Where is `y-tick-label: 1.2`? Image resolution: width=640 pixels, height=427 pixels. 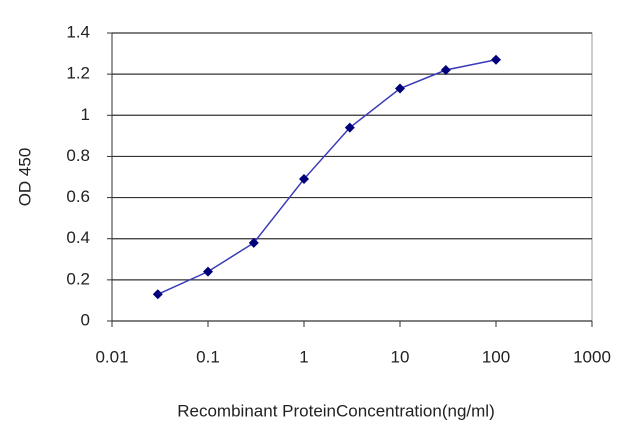 y-tick-label: 1.2 is located at coordinates (78, 73).